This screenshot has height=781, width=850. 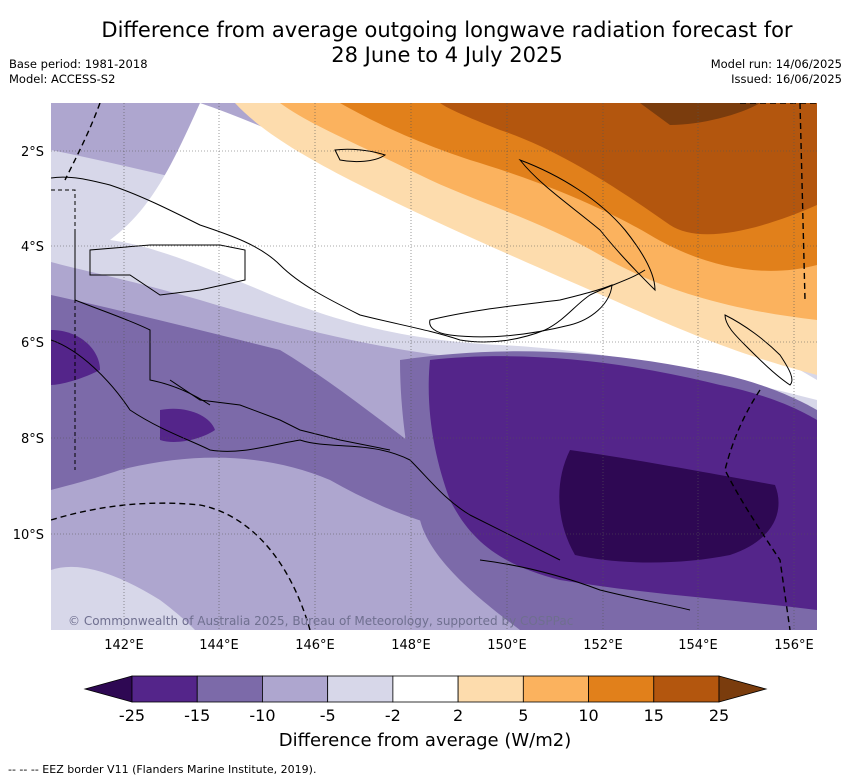 What do you see at coordinates (654, 715) in the screenshot?
I see `colorbar-tick-label: 15` at bounding box center [654, 715].